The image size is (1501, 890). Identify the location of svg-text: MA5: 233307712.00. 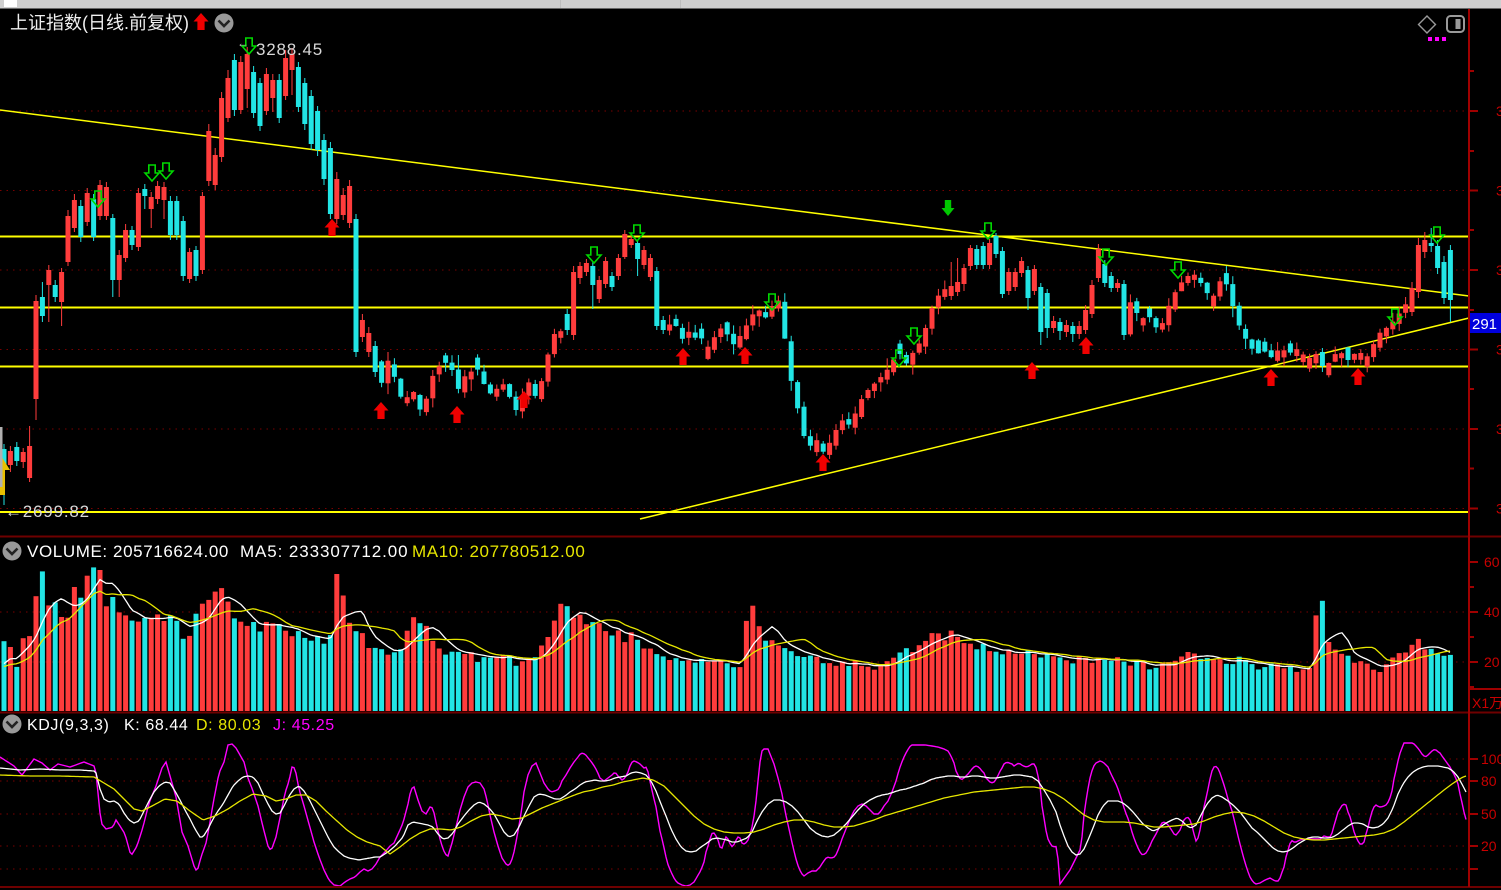
(324, 551).